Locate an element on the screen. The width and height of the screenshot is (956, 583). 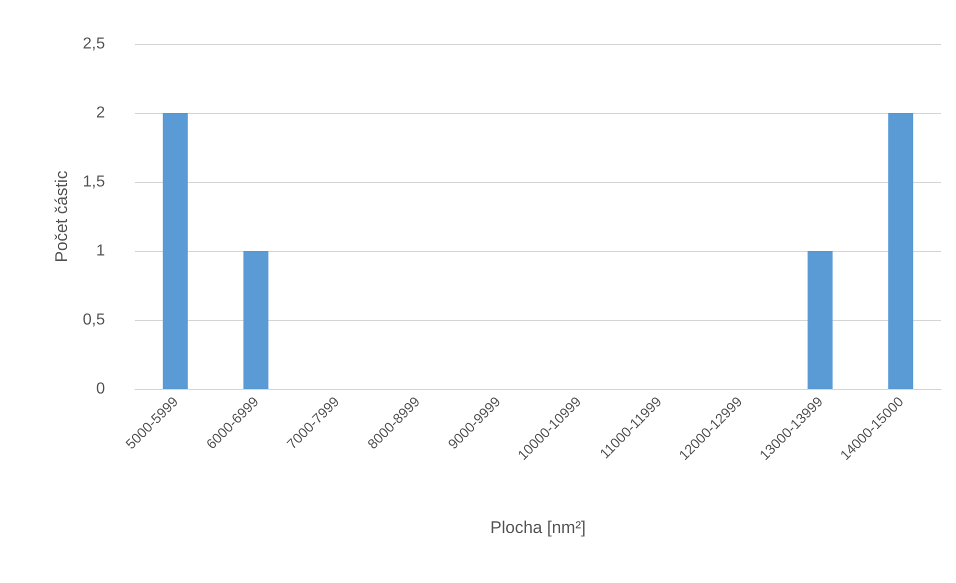
x-axis-title: Plocha [nm²] is located at coordinates (538, 527).